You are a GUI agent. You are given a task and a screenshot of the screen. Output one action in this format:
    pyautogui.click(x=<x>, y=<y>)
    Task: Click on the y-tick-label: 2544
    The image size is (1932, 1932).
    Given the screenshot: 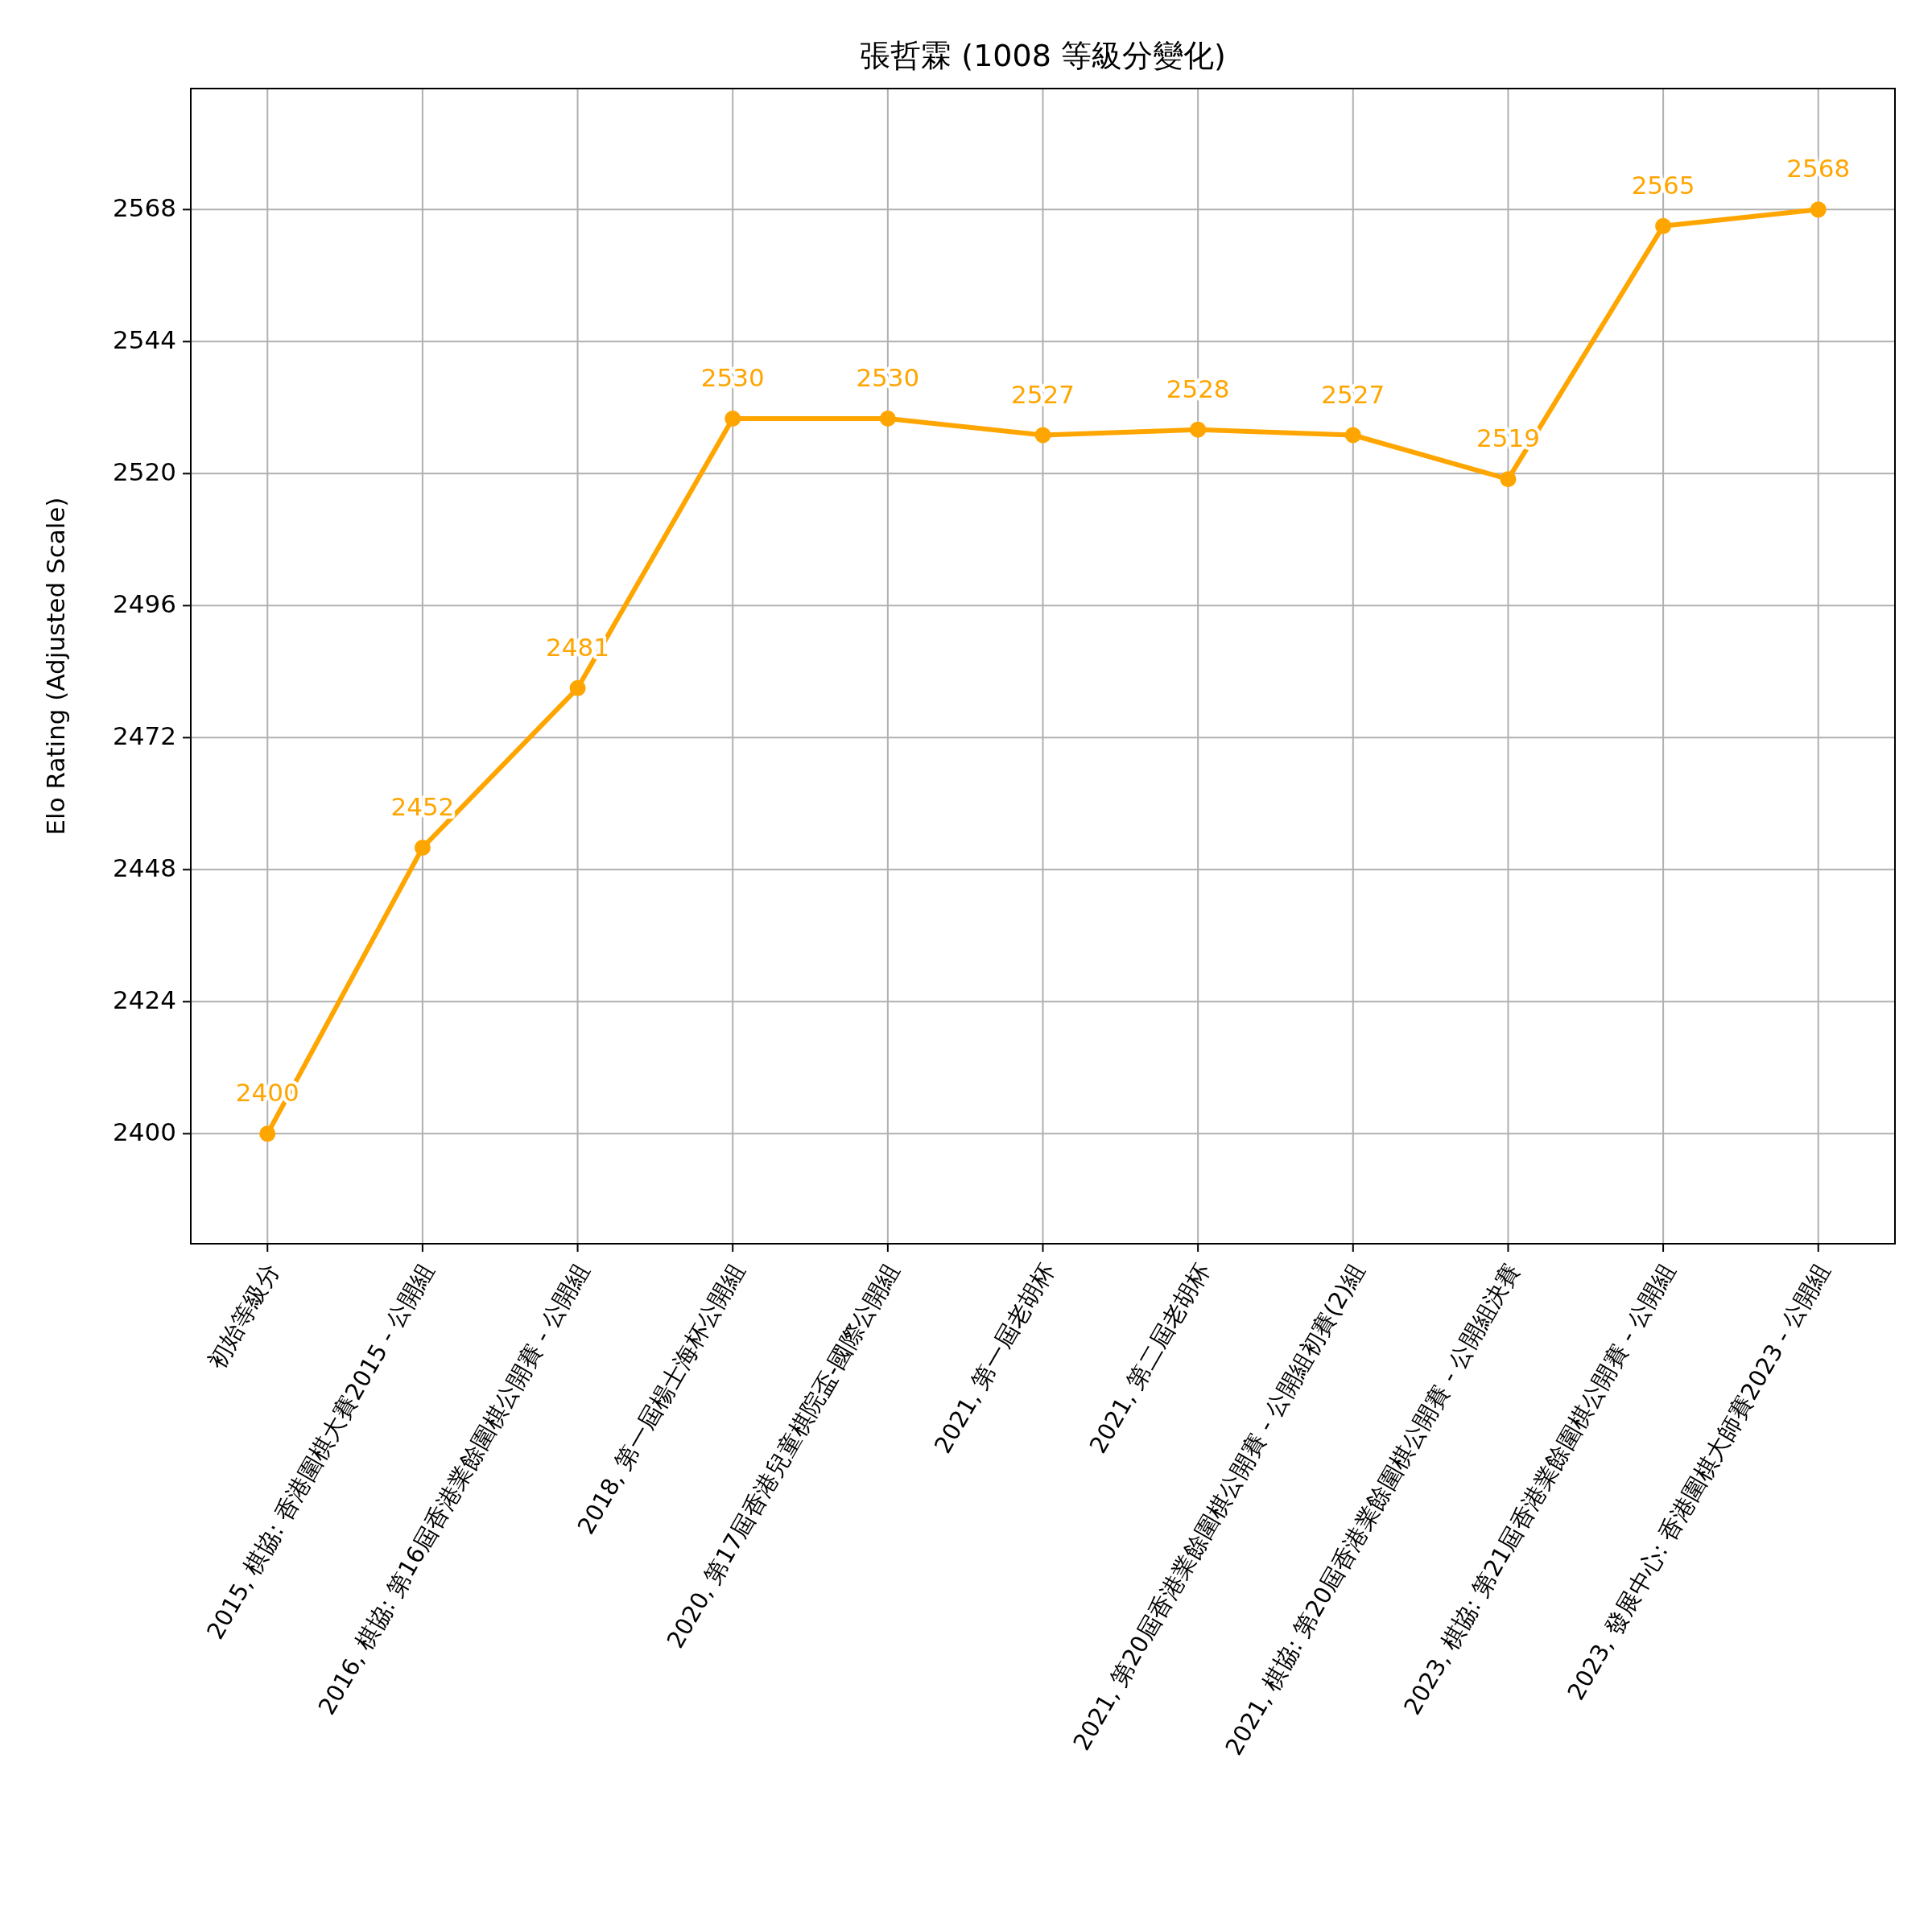 What is the action you would take?
    pyautogui.click(x=144, y=339)
    